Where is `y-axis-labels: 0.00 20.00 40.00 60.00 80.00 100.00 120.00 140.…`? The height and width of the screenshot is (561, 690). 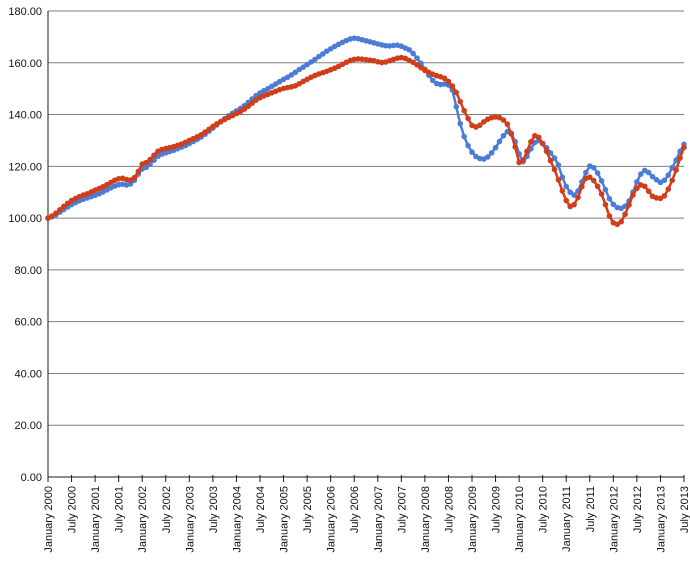
y-axis-labels: 0.00 20.00 40.00 60.00 80.00 100.00 120.00 140.… is located at coordinates (25, 245).